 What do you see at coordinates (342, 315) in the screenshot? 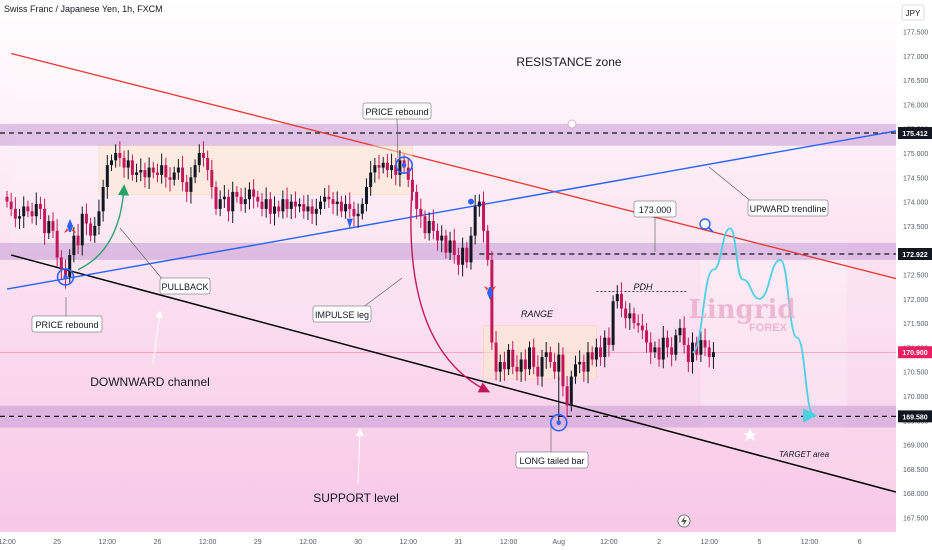
I see `impulse-leg-label: IMPULSE leg` at bounding box center [342, 315].